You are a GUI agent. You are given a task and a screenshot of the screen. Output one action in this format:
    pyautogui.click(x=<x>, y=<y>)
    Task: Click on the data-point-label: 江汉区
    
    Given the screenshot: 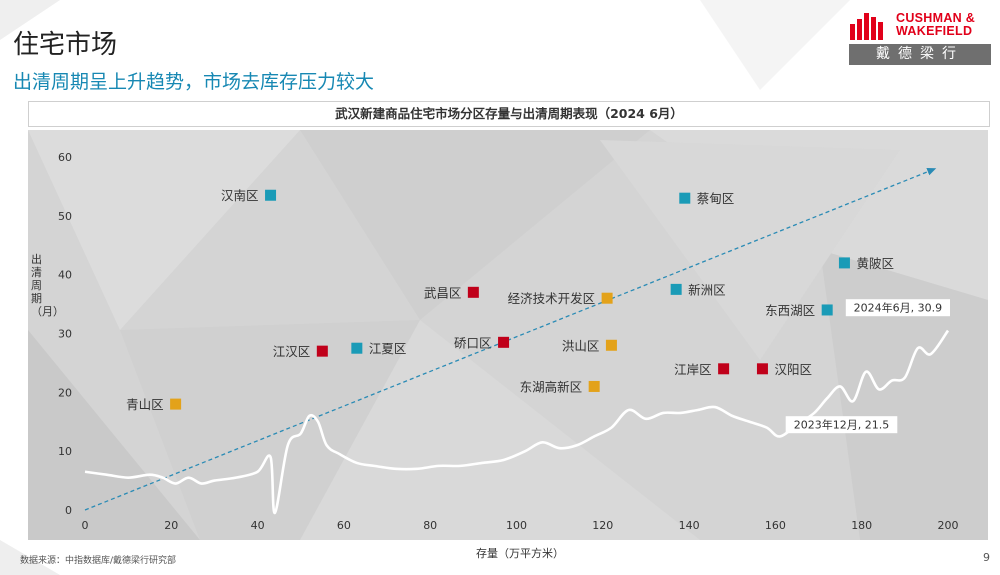 What is the action you would take?
    pyautogui.click(x=292, y=351)
    